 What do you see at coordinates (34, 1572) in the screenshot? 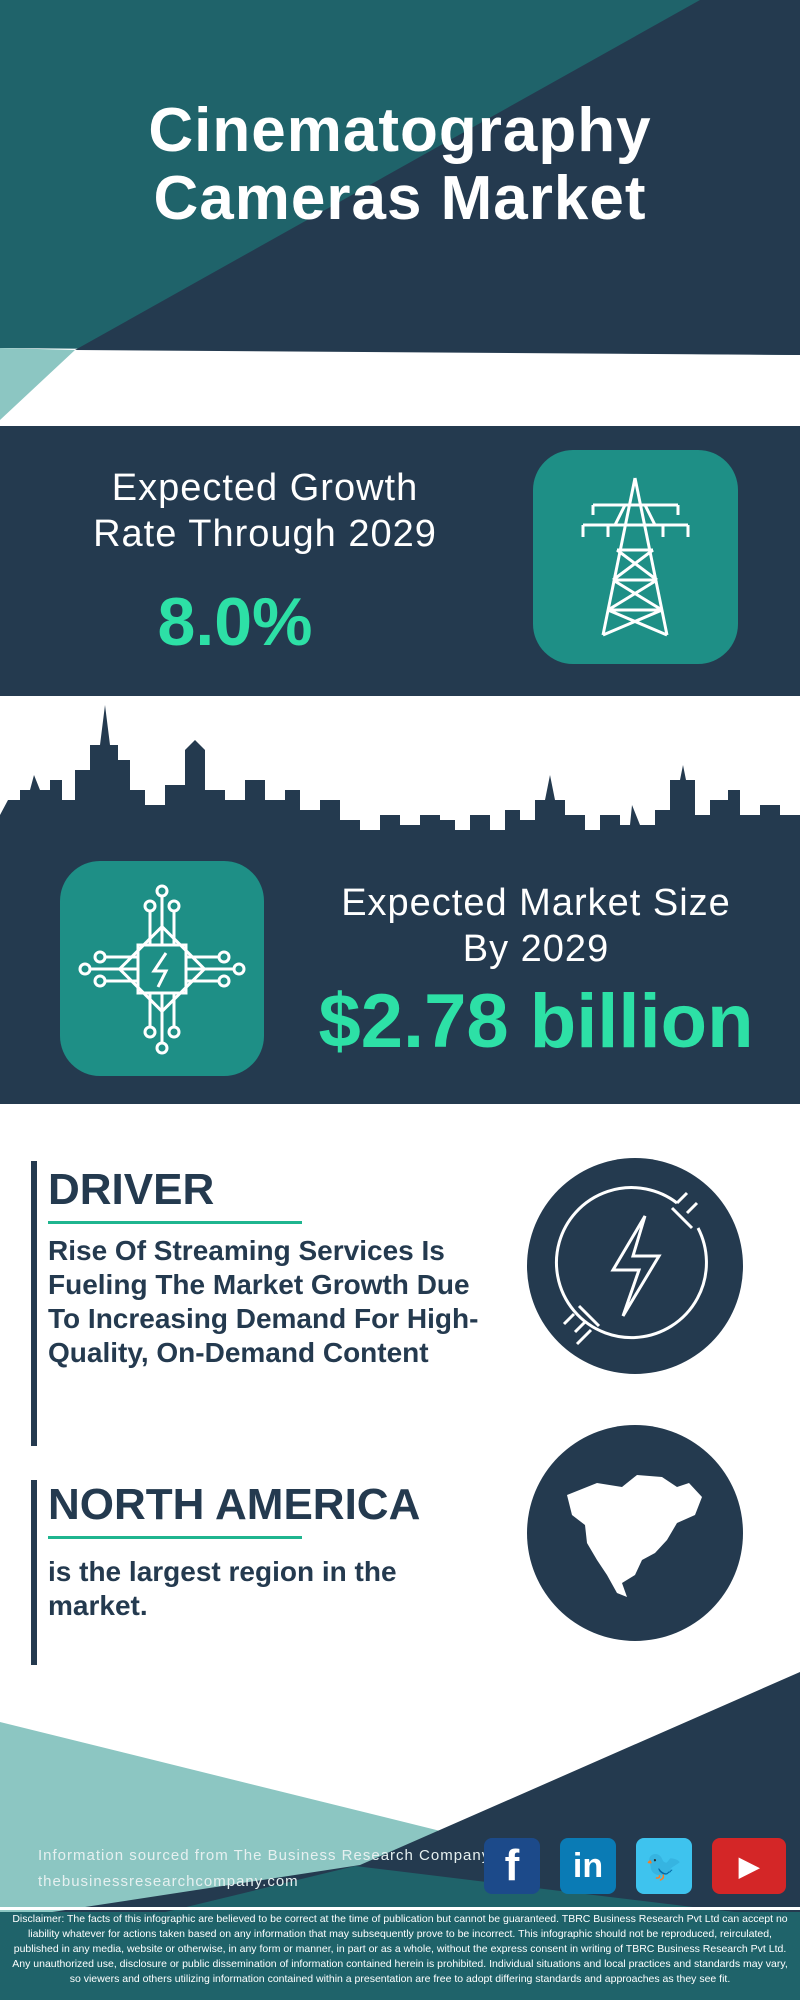
I see `region-accent-bar` at bounding box center [34, 1572].